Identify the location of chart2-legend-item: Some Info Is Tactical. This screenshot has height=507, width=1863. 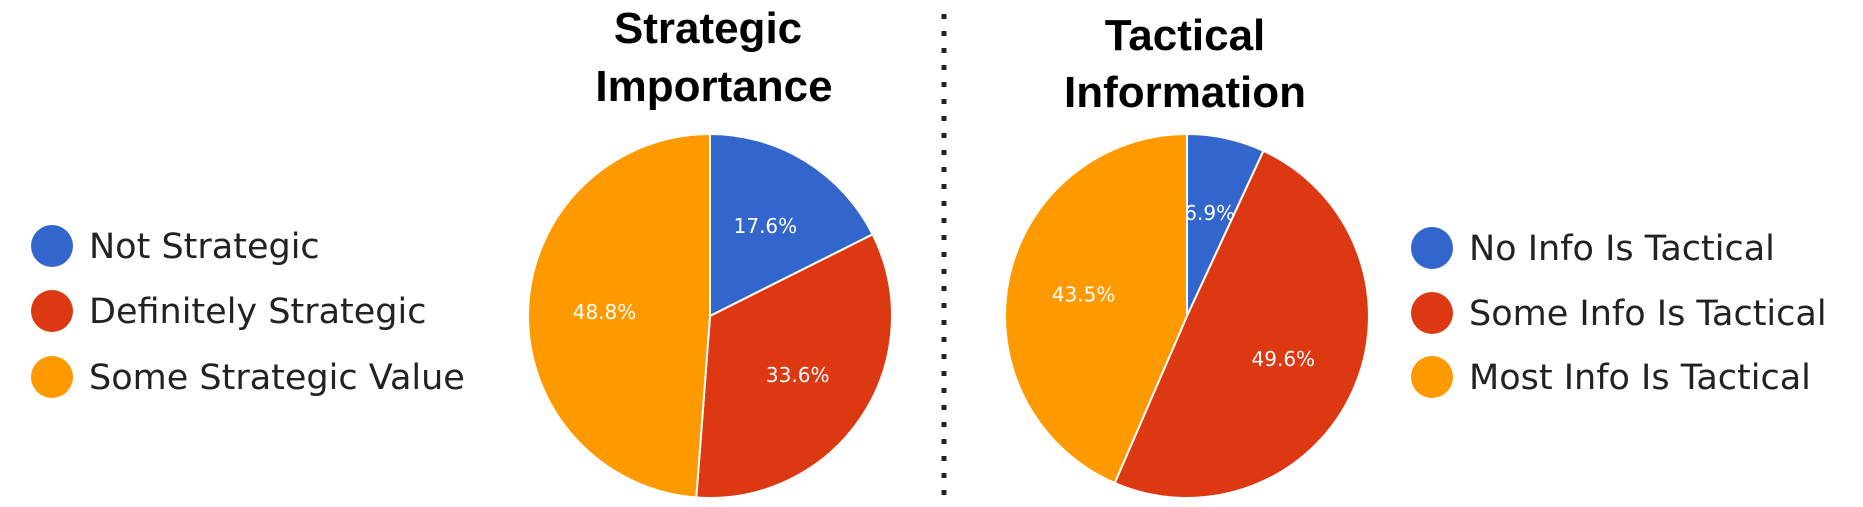
(1619, 313).